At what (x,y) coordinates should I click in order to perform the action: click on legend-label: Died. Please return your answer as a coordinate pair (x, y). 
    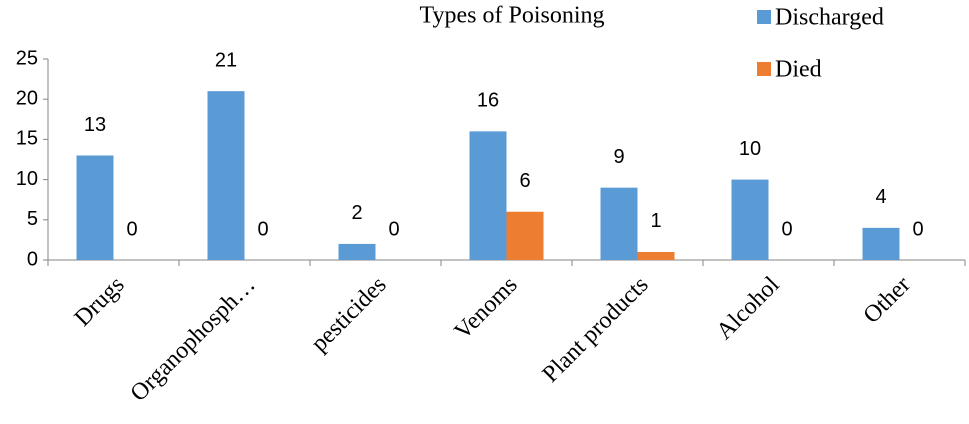
    Looking at the image, I should click on (798, 70).